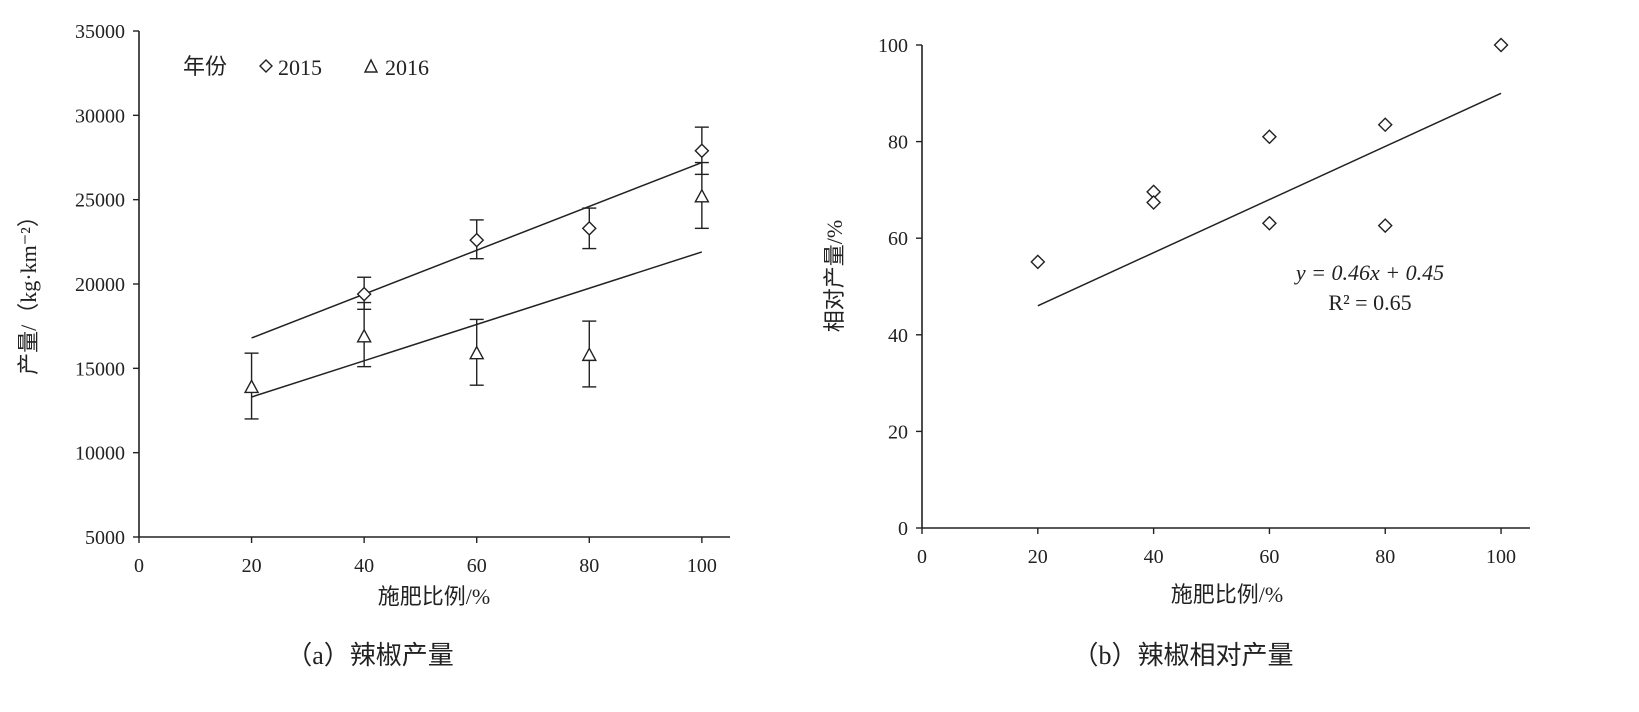  What do you see at coordinates (898, 143) in the screenshot?
I see `y-tick-label: 80` at bounding box center [898, 143].